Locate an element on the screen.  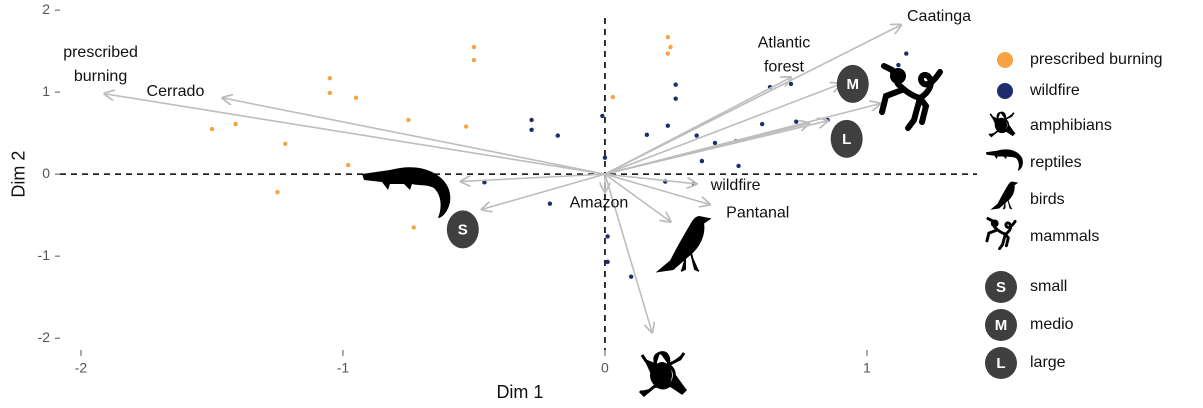
y-tick-label: 0 is located at coordinates (46, 173).